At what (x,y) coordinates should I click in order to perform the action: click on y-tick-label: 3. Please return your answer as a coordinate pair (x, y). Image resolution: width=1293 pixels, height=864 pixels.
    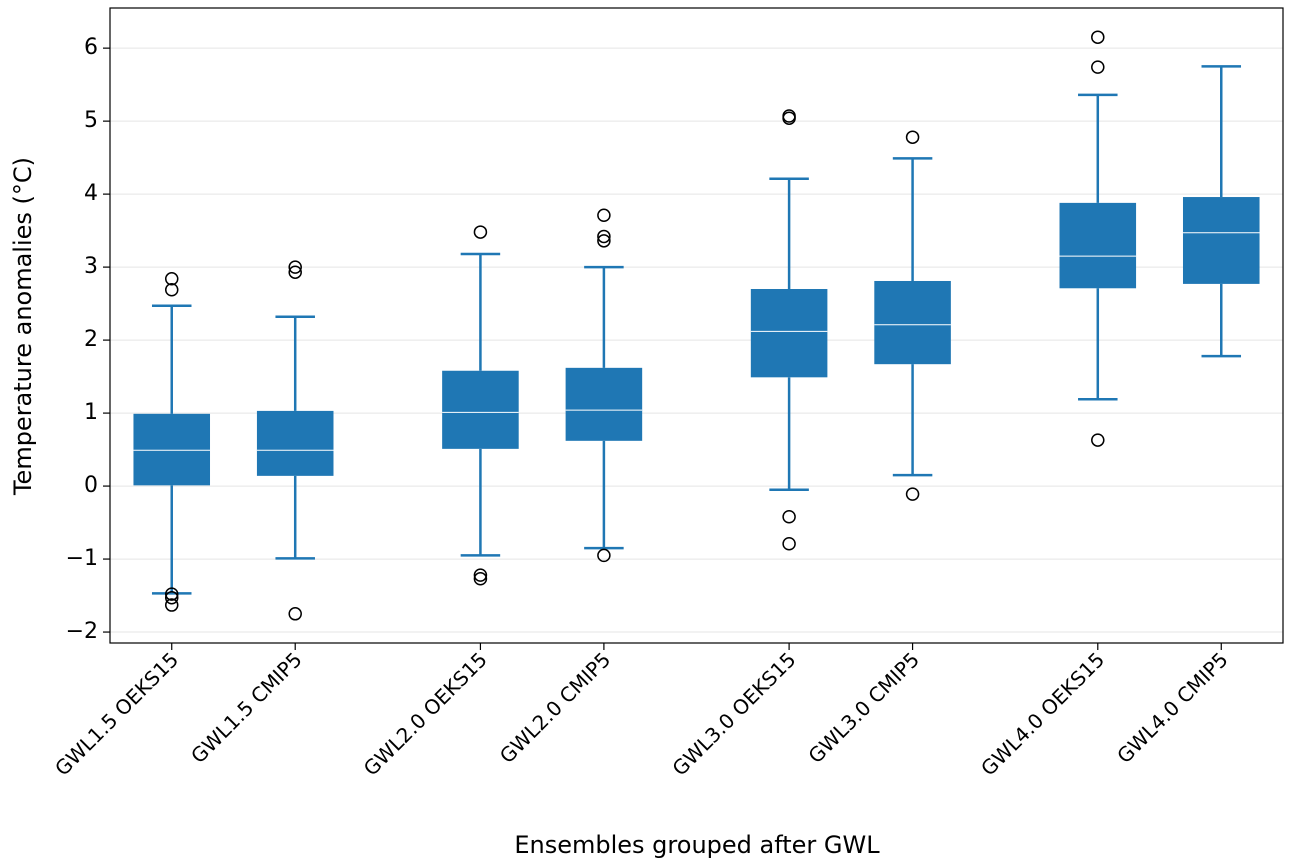
    Looking at the image, I should click on (91, 266).